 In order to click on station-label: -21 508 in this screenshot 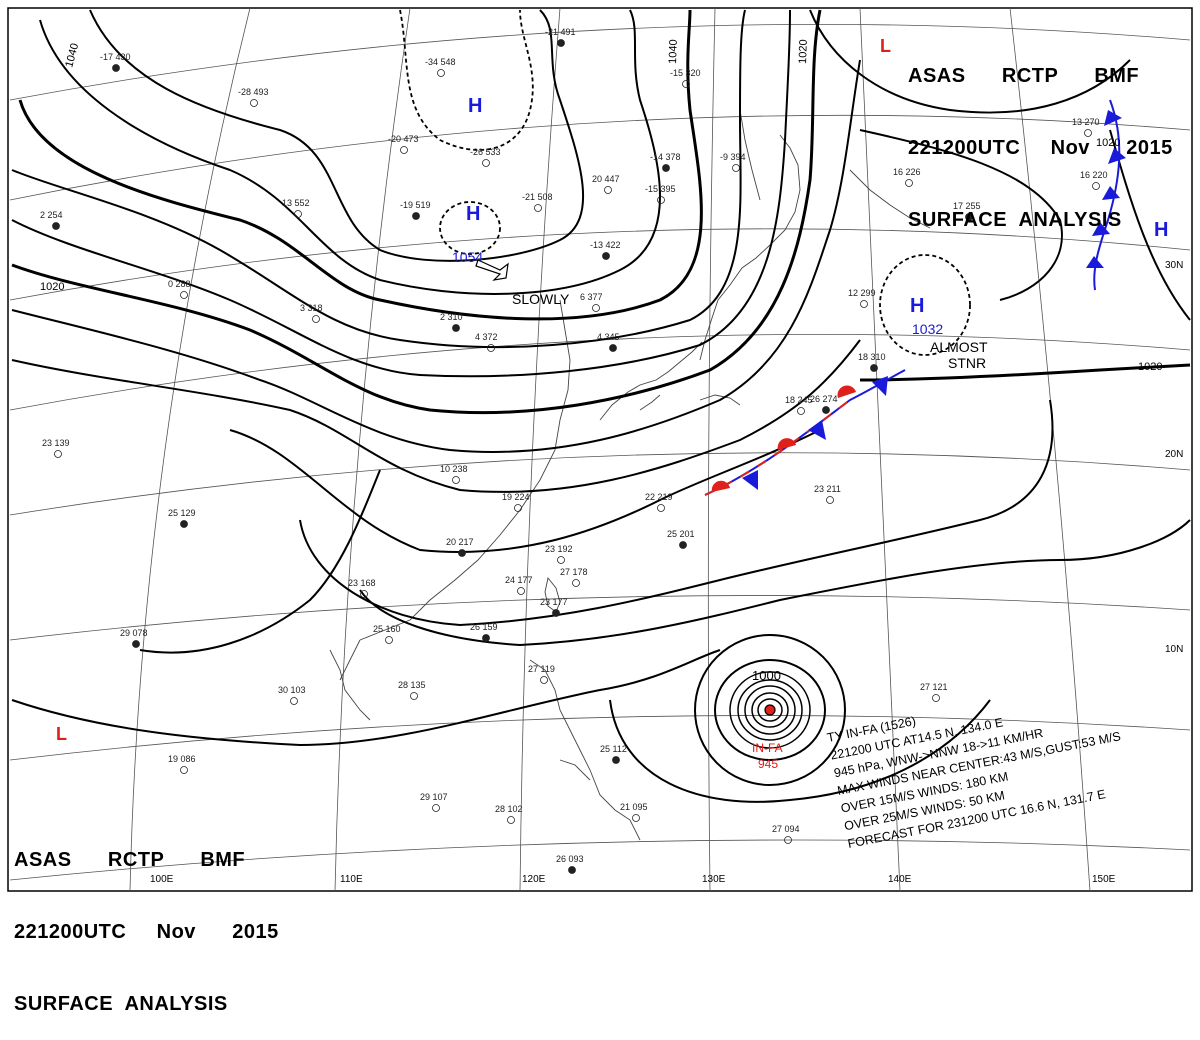, I will do `click(537, 197)`.